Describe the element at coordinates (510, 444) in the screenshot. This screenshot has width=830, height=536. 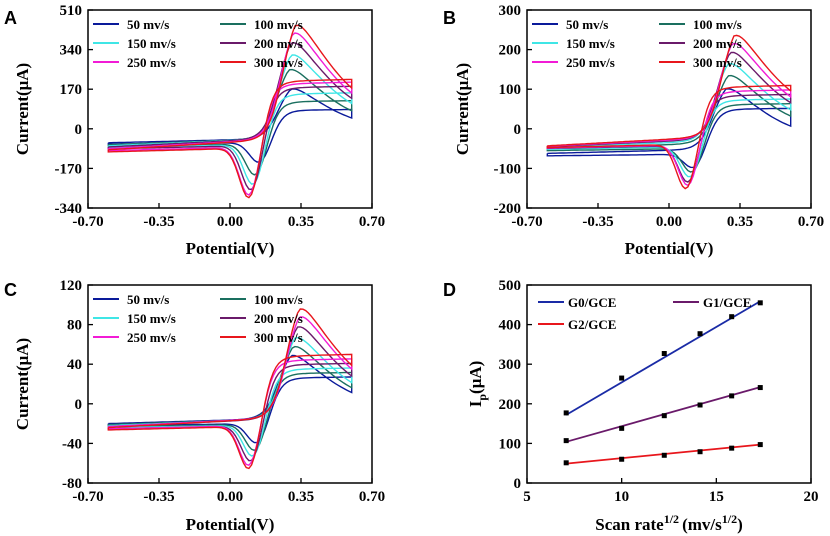
I see `y-tick-label: 100` at that location.